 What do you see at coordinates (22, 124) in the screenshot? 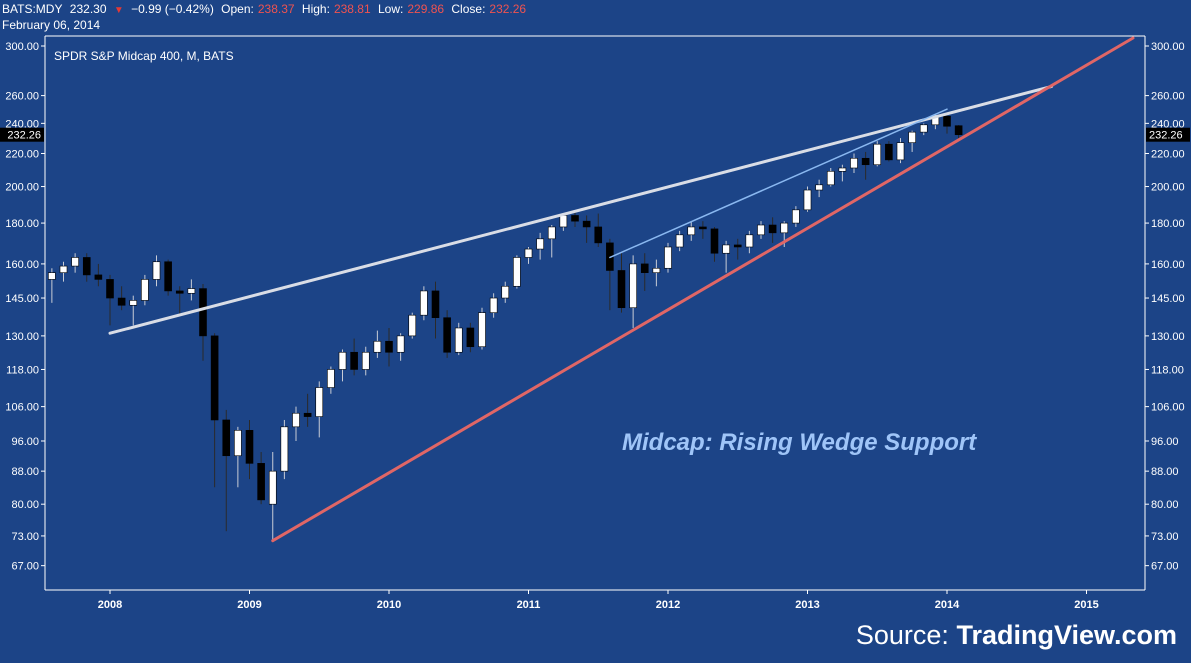
I see `y-tick-label-left: 240.00` at bounding box center [22, 124].